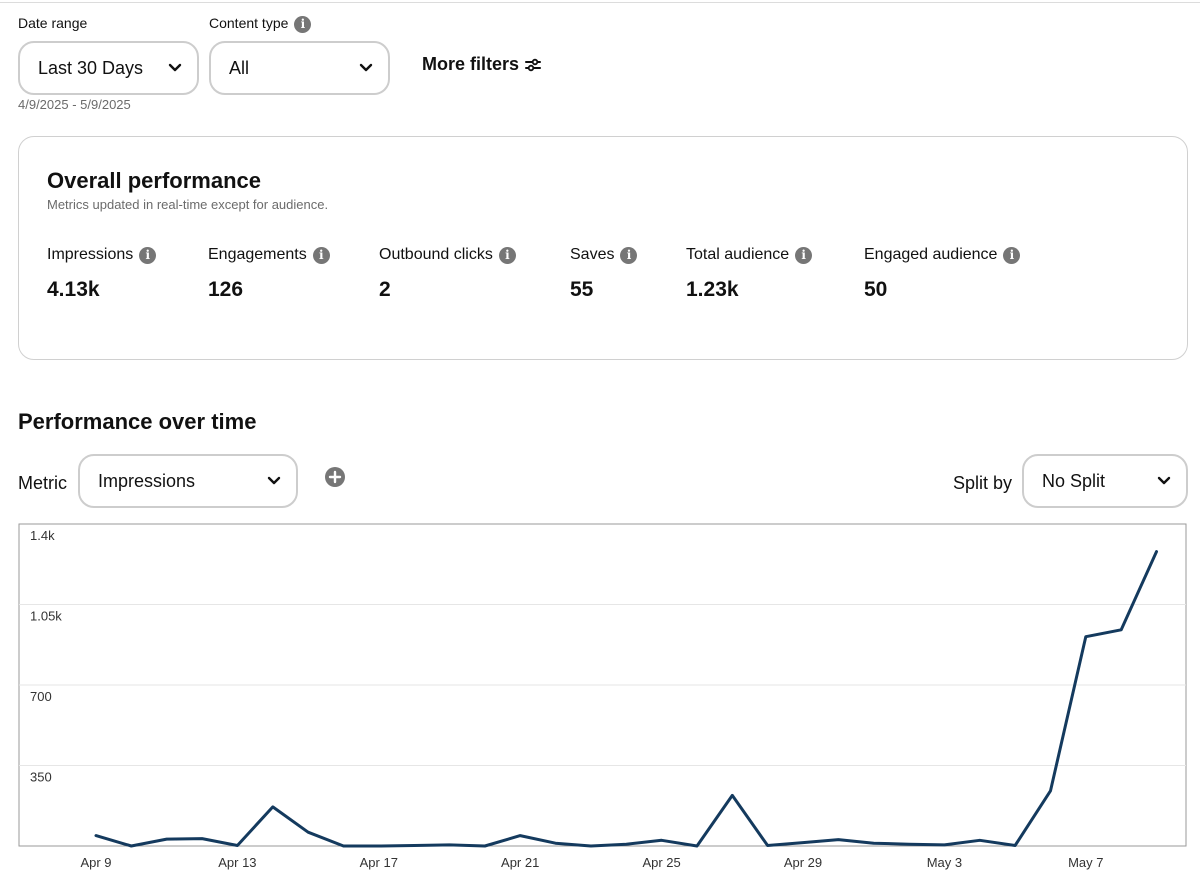  Describe the element at coordinates (269, 273) in the screenshot. I see `metric-engagements: Engagements i 126` at that location.